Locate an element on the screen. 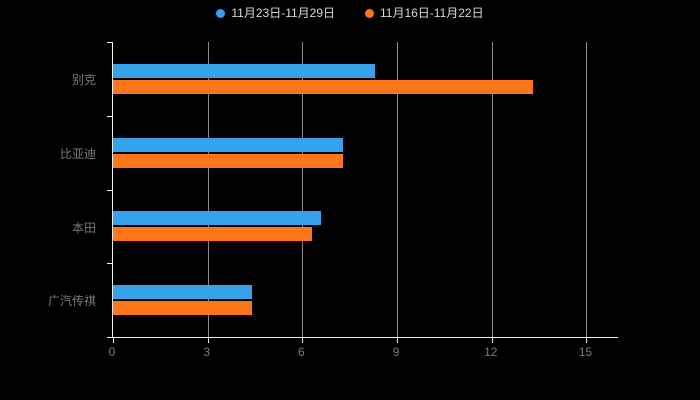 The image size is (700, 400). x-axis-label: 12 is located at coordinates (491, 352).